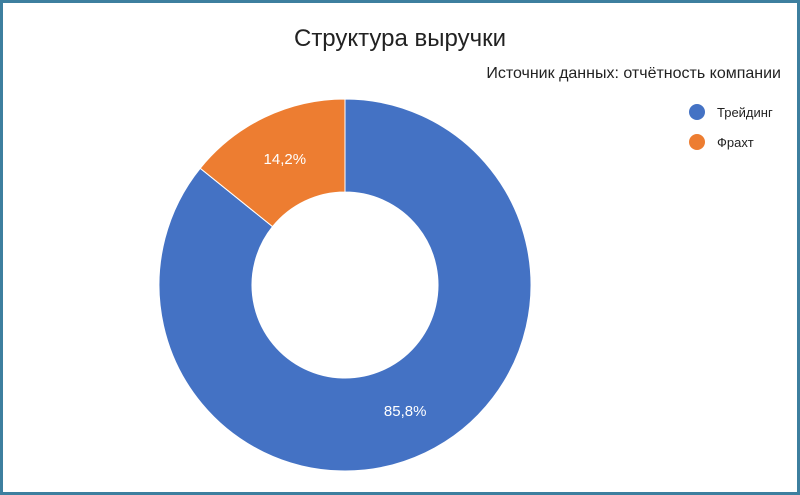 Image resolution: width=800 pixels, height=495 pixels. I want to click on legend-swatch-trading, so click(697, 112).